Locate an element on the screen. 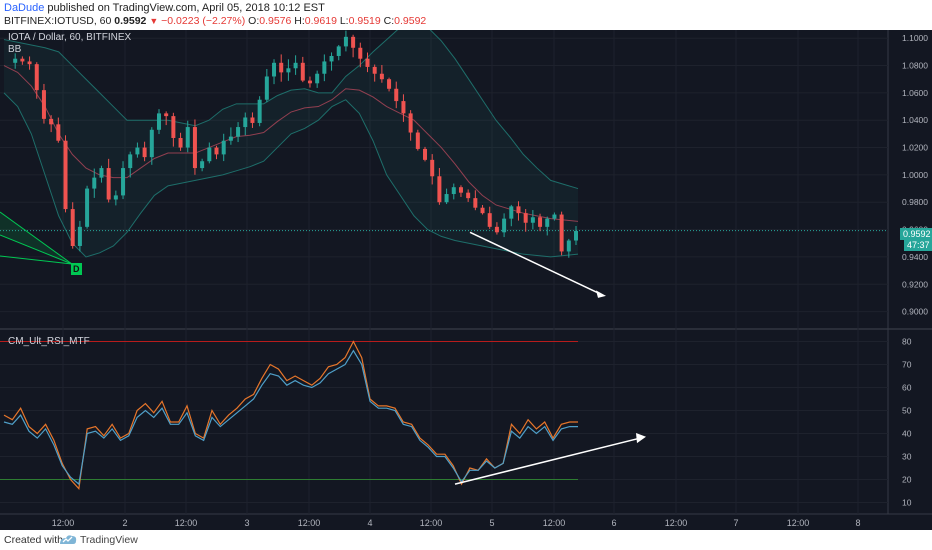 The height and width of the screenshot is (550, 932). price-change: −0.0223 (−2.27%) is located at coordinates (203, 21).